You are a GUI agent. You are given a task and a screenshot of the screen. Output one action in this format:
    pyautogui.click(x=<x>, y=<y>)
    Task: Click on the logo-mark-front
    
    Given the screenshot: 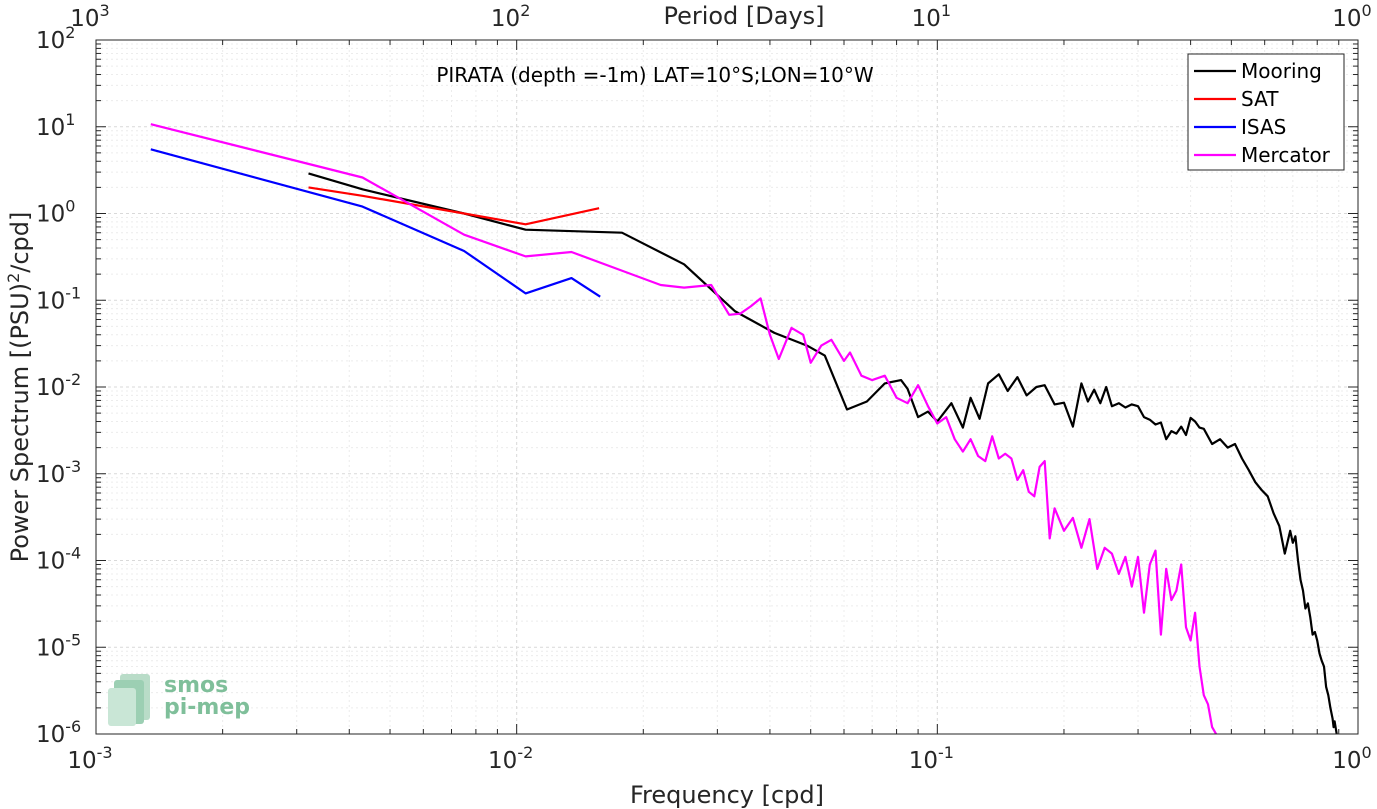 What is the action you would take?
    pyautogui.click(x=122, y=707)
    